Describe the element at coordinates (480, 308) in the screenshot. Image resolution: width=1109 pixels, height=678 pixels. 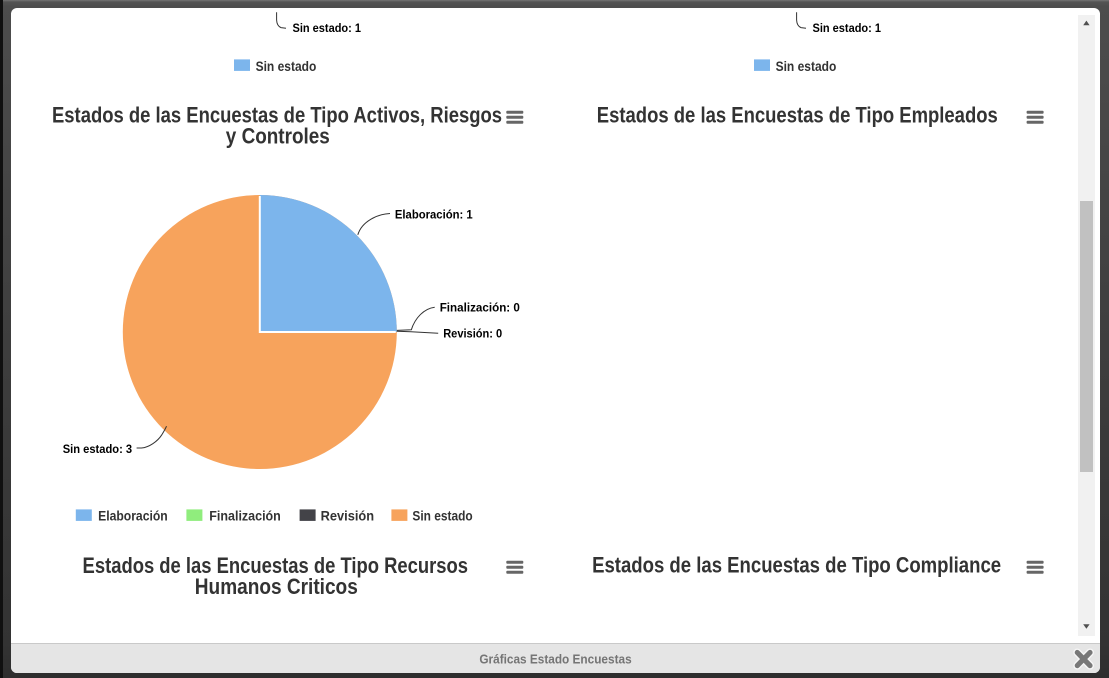
I see `svg-text: Finalización: 0` at that location.